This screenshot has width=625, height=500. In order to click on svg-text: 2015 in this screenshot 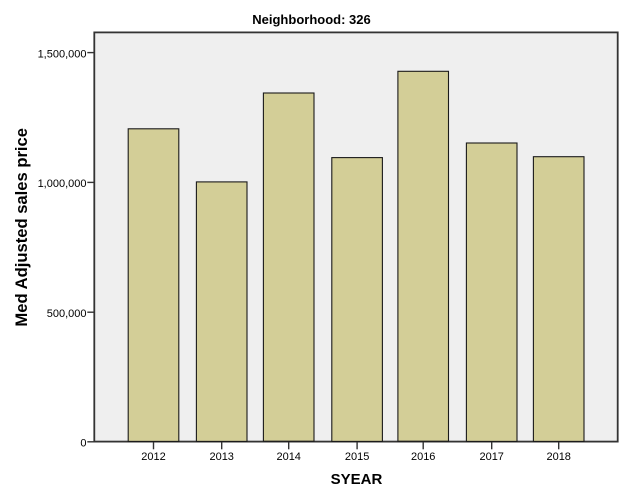, I will do `click(357, 457)`.